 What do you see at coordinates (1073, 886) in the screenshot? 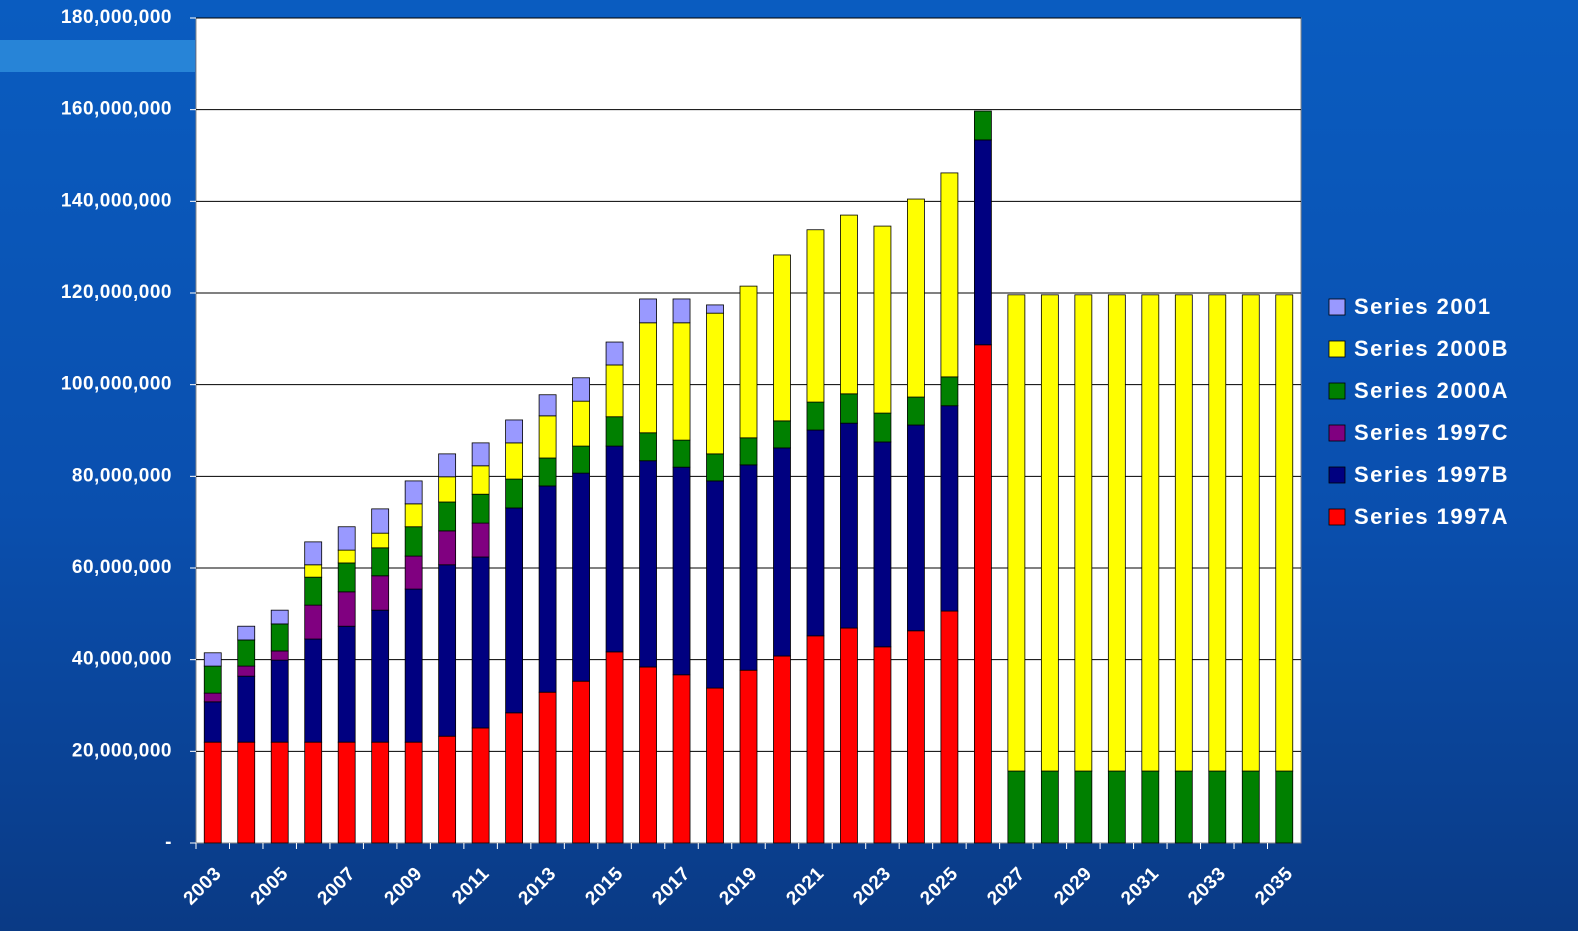
I see `x-tick-label: 2029` at bounding box center [1073, 886].